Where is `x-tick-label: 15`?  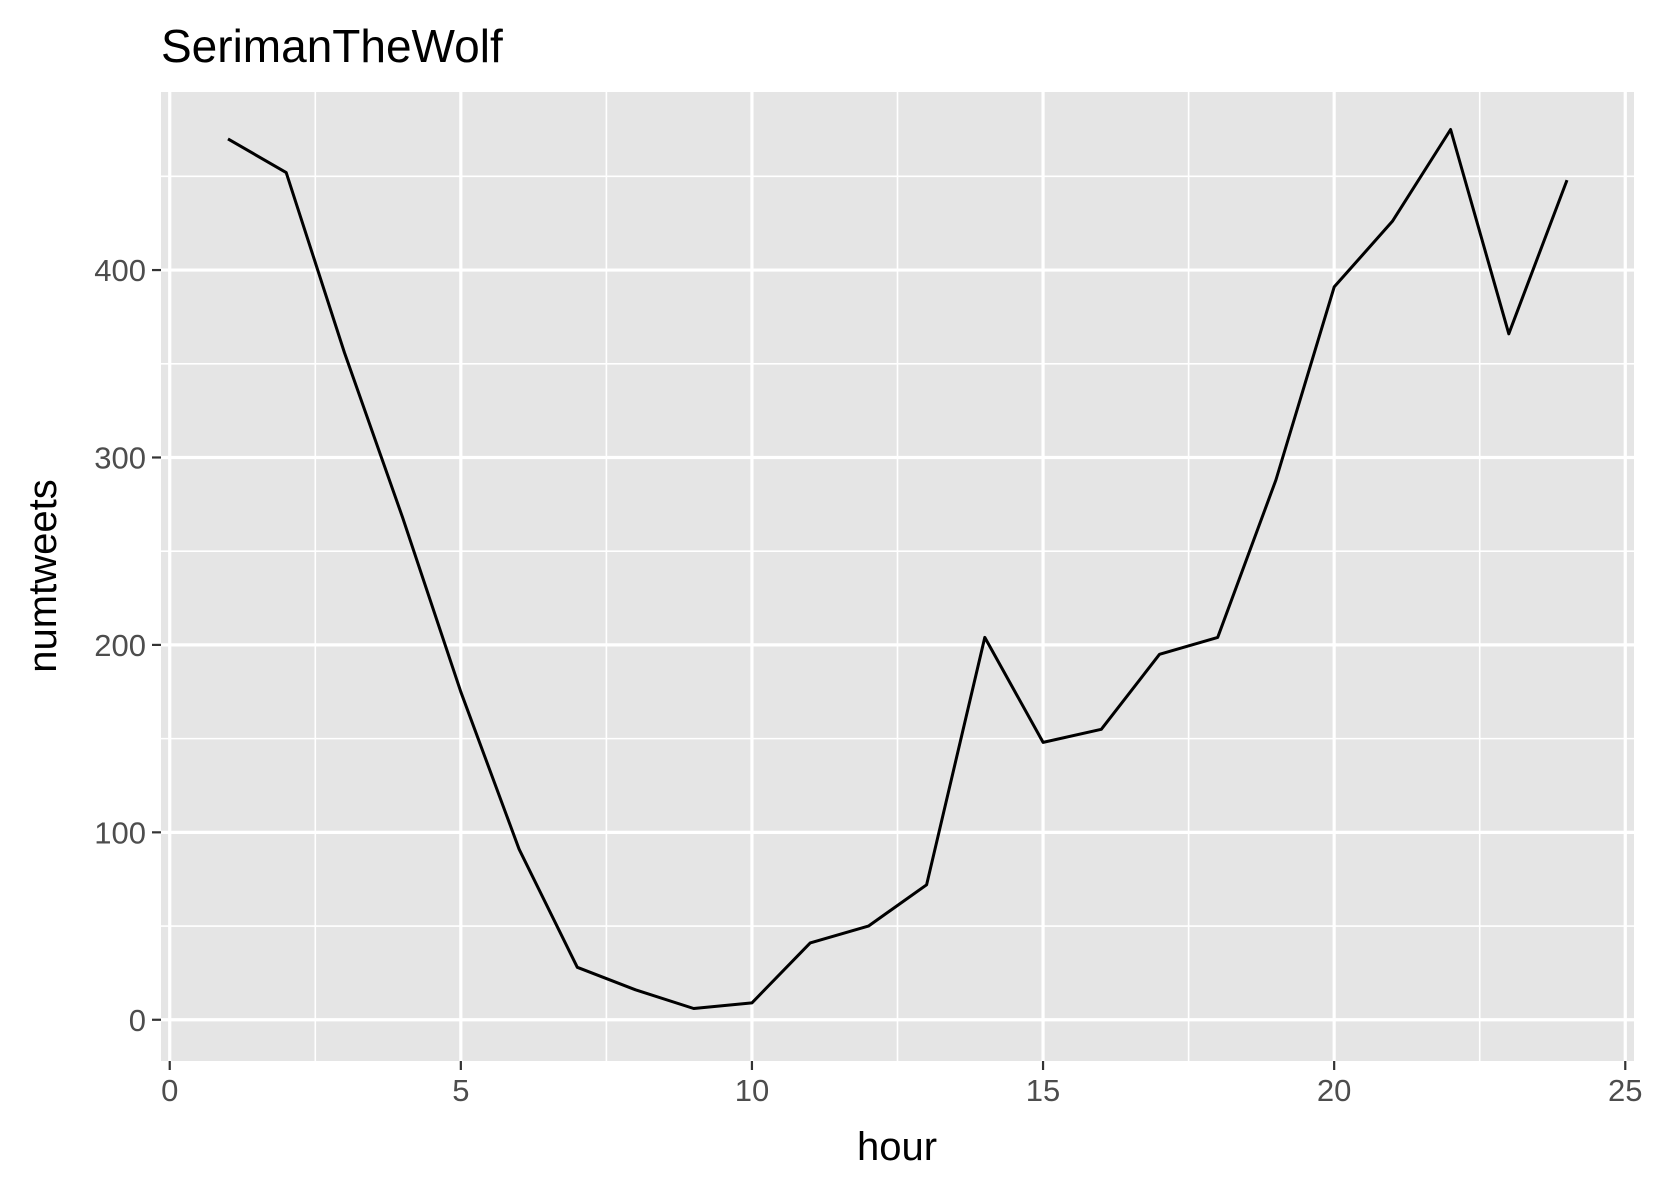 x-tick-label: 15 is located at coordinates (1043, 1090).